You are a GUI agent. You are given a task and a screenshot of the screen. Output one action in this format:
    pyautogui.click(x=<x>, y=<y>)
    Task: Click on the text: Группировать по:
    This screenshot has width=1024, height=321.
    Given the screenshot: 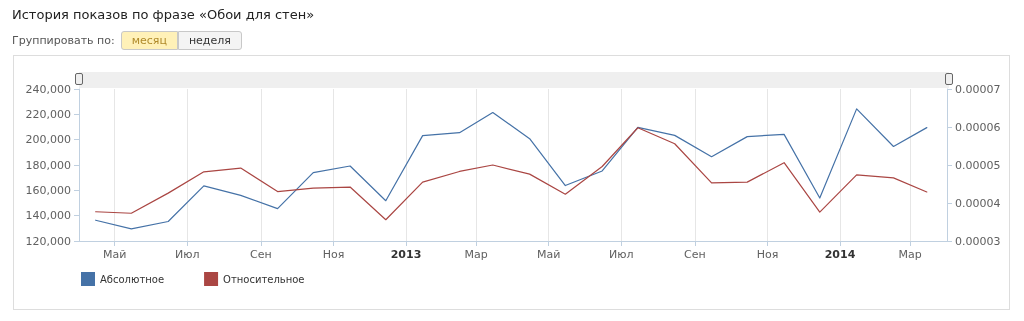 What is the action you would take?
    pyautogui.click(x=63, y=40)
    